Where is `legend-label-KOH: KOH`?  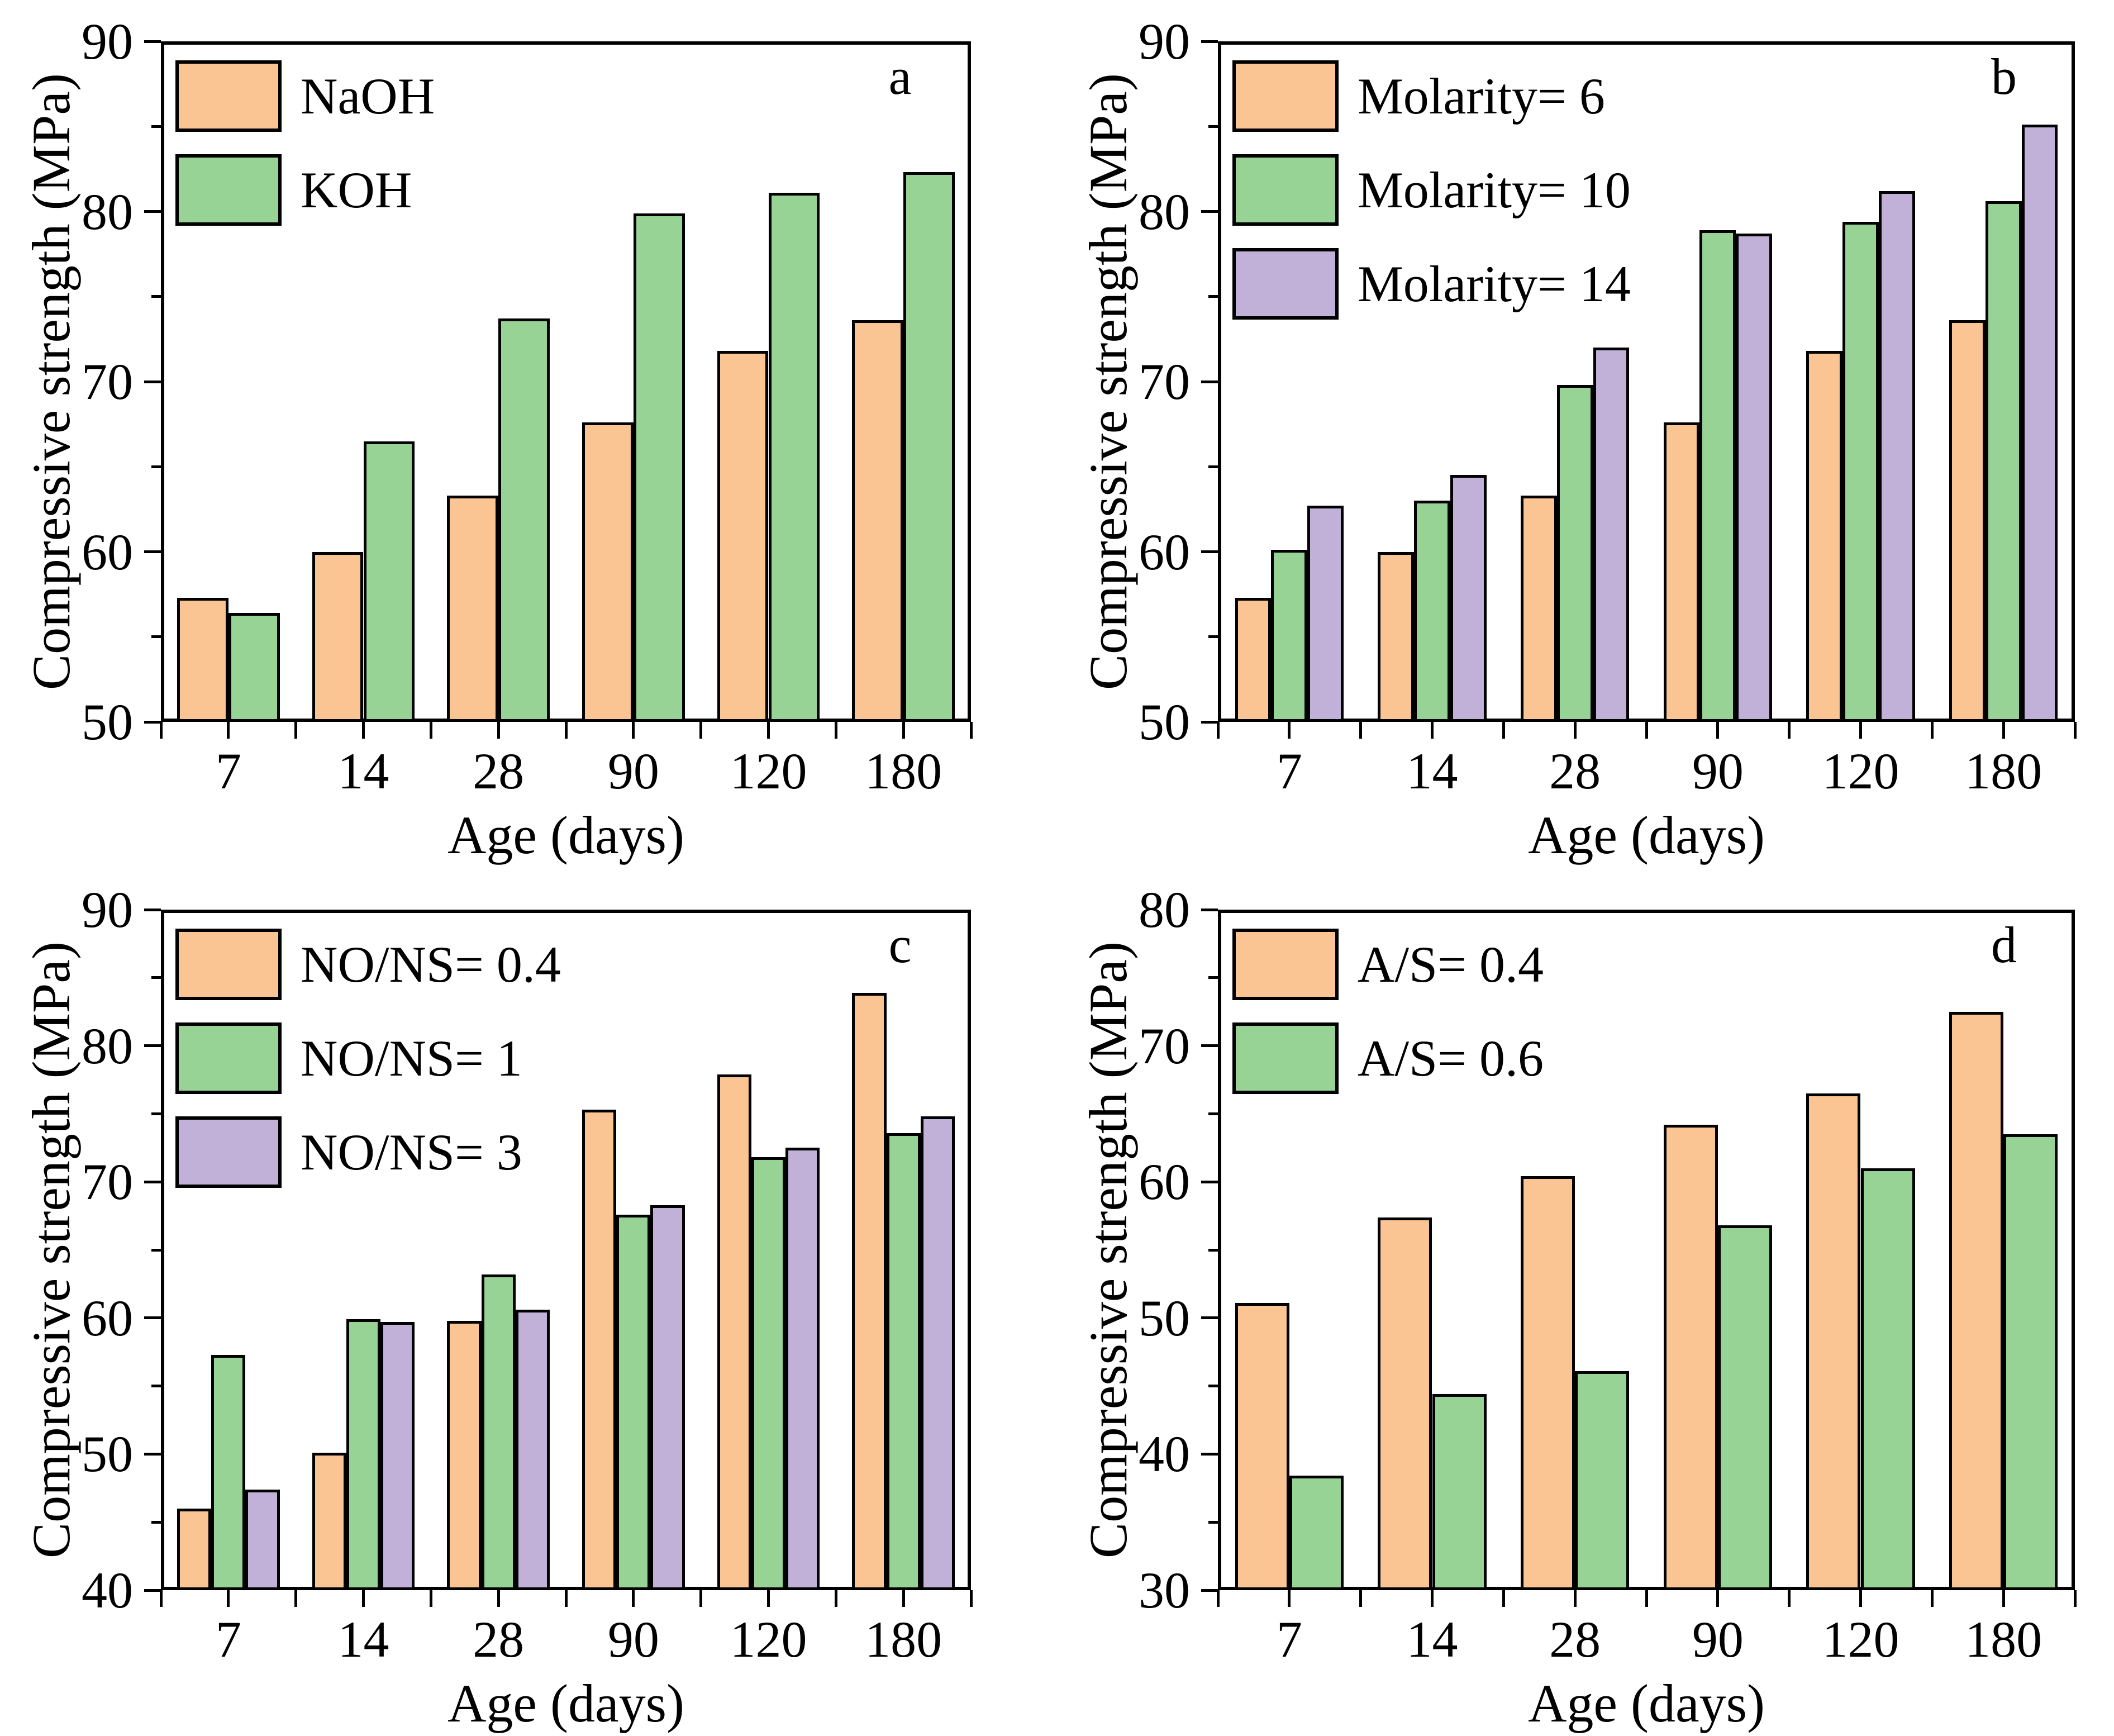
legend-label-KOH: KOH is located at coordinates (357, 189).